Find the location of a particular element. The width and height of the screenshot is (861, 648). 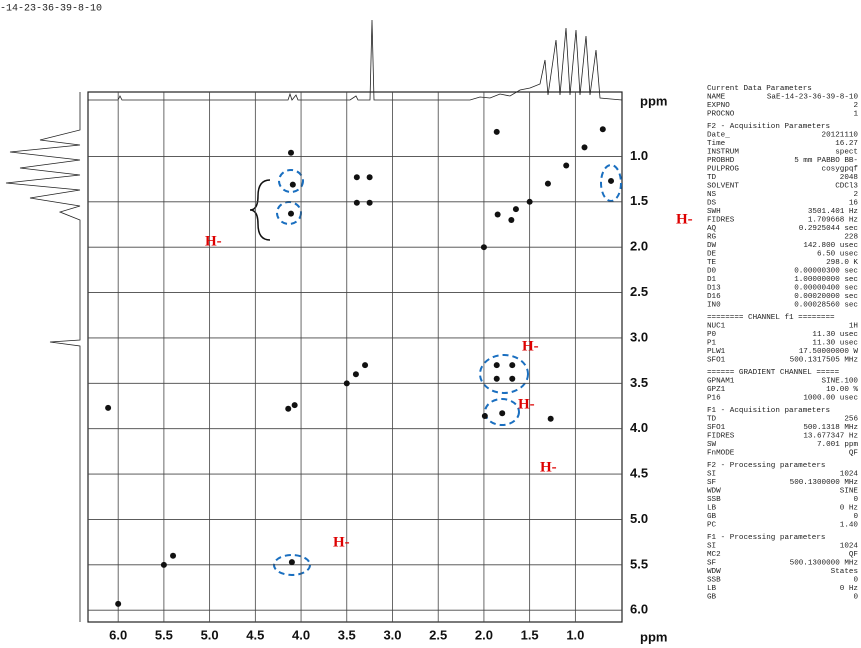

param-key: SW is located at coordinates (712, 445).